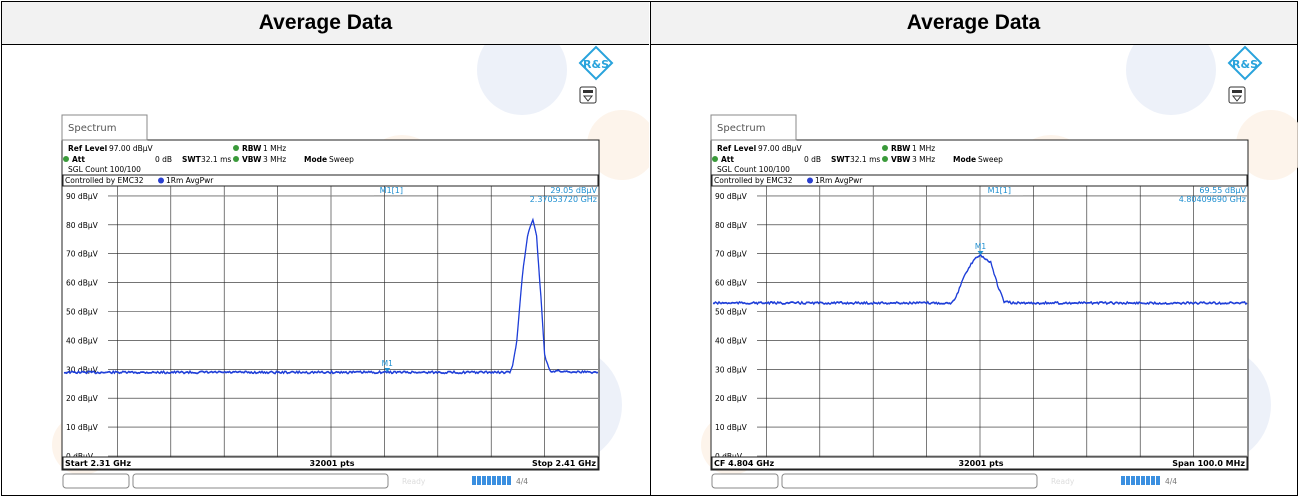 This screenshot has width=1301, height=499. Describe the element at coordinates (1171, 481) in the screenshot. I see `status-device: 4/4` at that location.